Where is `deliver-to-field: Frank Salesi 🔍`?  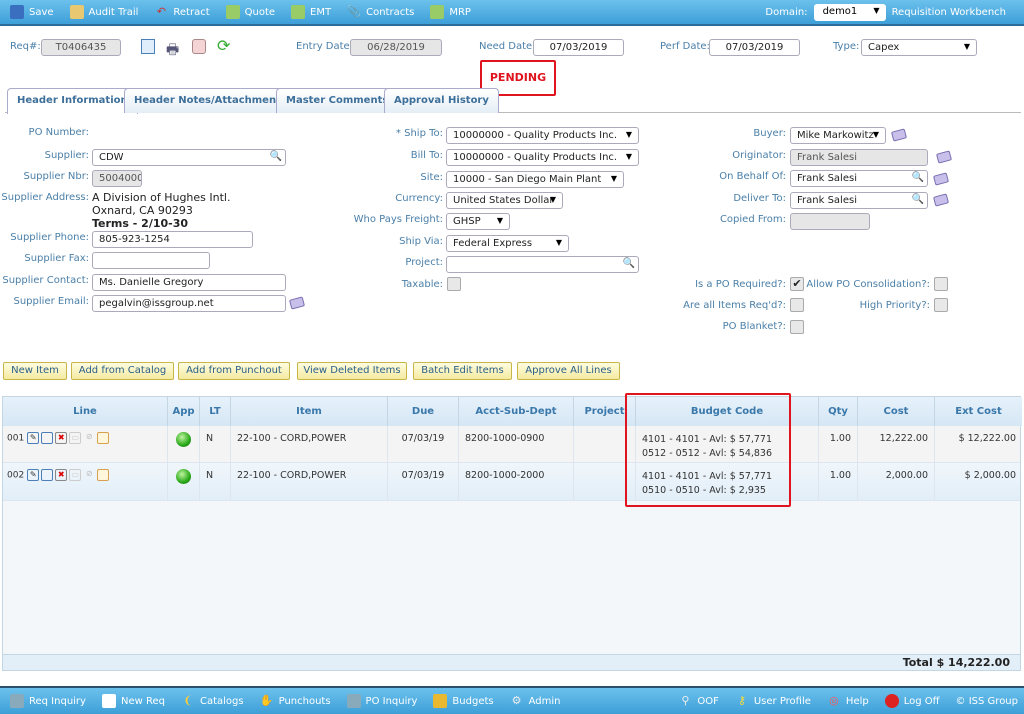
deliver-to-field: Frank Salesi 🔍 is located at coordinates (859, 200).